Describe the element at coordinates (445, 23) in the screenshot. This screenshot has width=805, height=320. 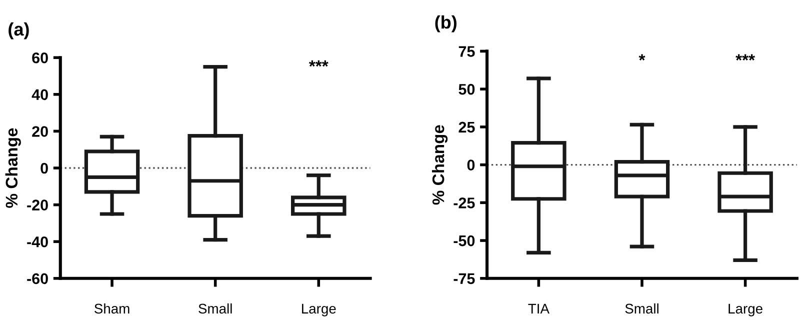
I see `chart-title: (b)` at that location.